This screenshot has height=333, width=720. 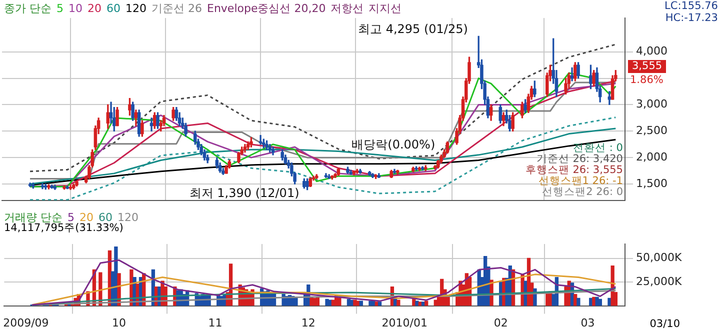 What do you see at coordinates (647, 66) in the screenshot?
I see `text: 3,555` at bounding box center [647, 66].